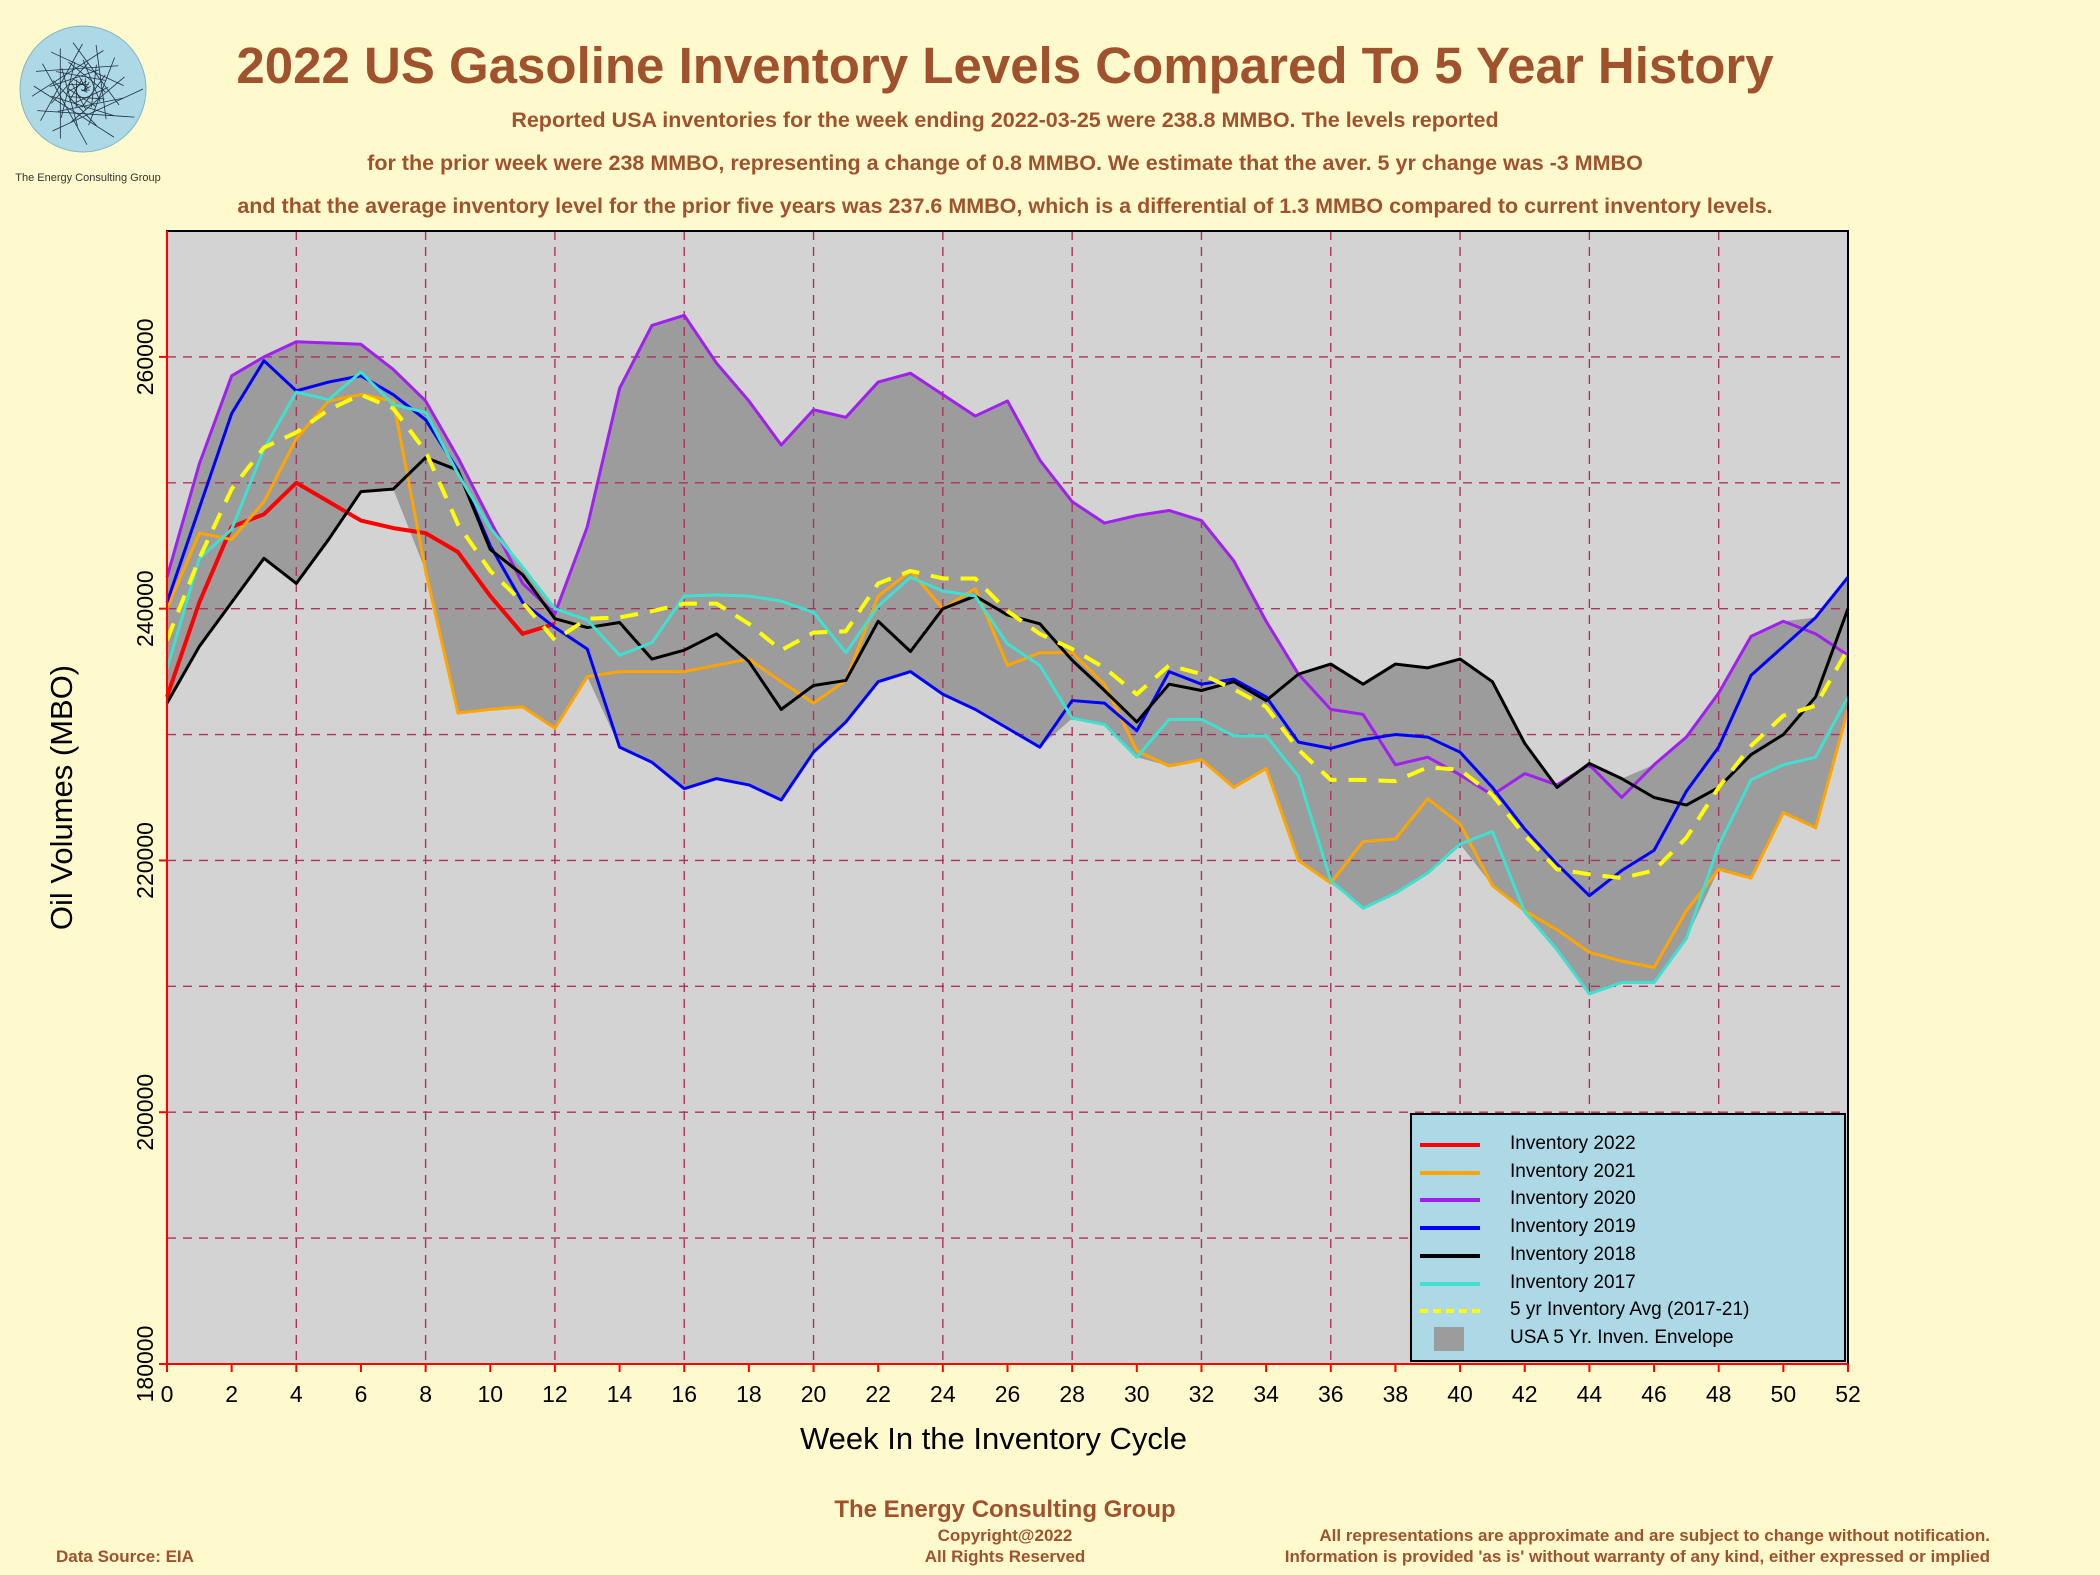 This screenshot has height=1575, width=2100. Describe the element at coordinates (1654, 1394) in the screenshot. I see `x-tick-label: 46` at that location.